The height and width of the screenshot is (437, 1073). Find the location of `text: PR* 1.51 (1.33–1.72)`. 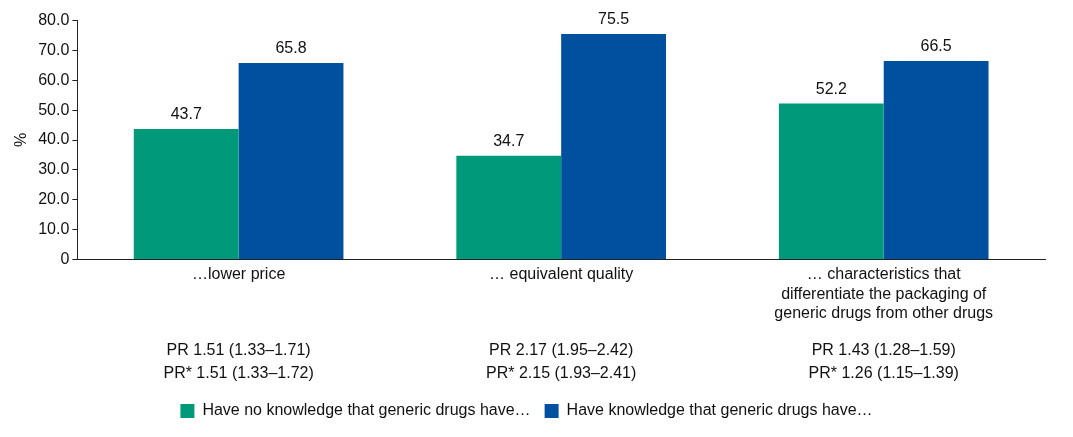

text: PR* 1.51 (1.33–1.72) is located at coordinates (238, 373).